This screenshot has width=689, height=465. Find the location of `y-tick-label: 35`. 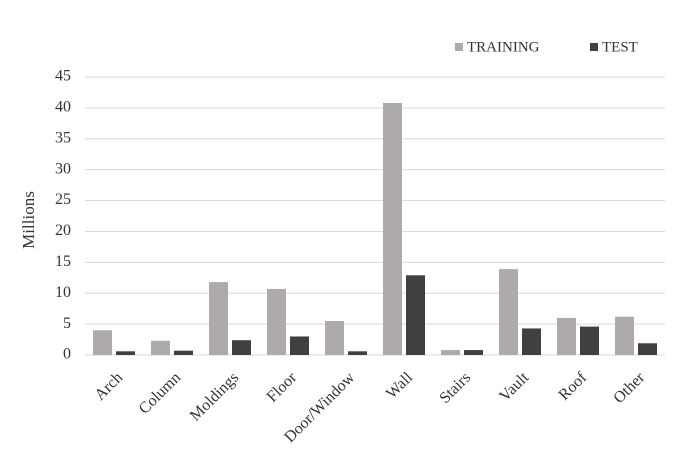

y-tick-label: 35 is located at coordinates (63, 137).